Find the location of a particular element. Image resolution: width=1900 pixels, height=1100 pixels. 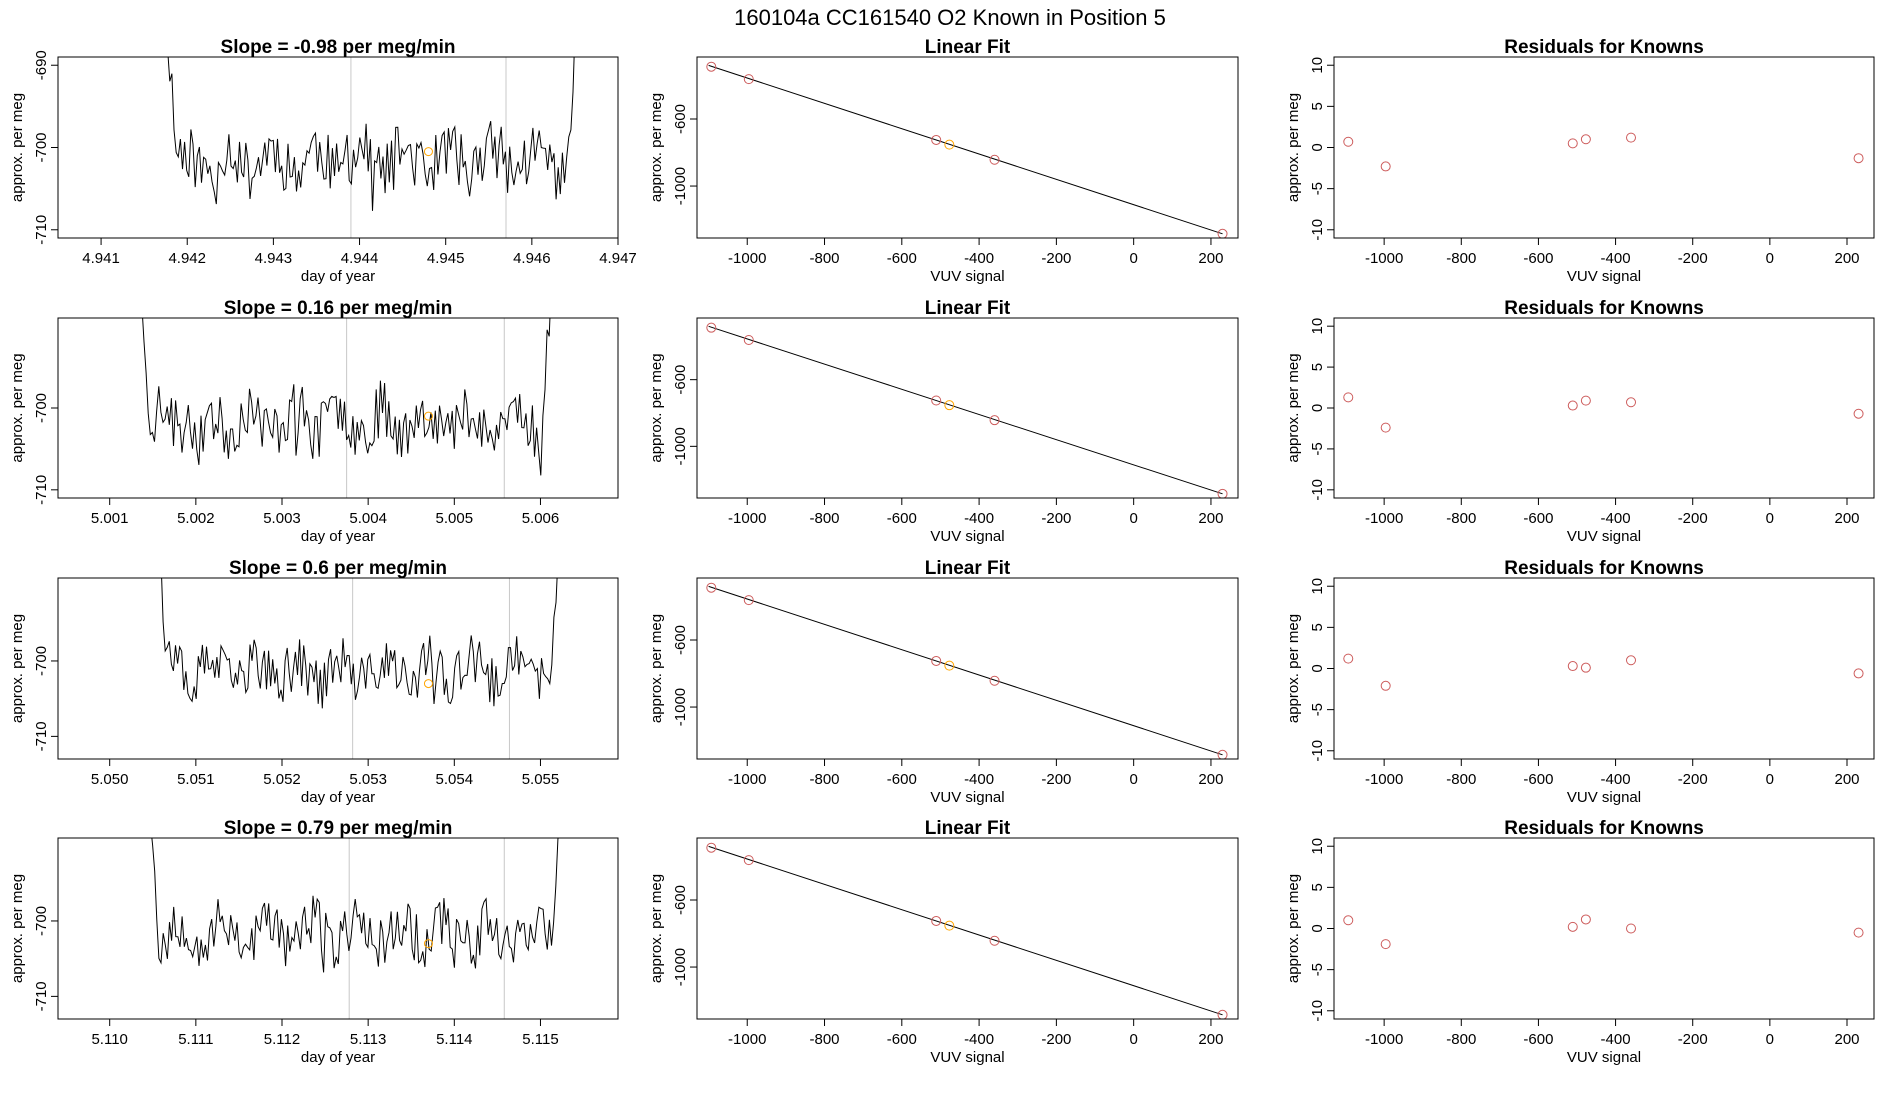

x-tick-label: 5.114 is located at coordinates (454, 1039).